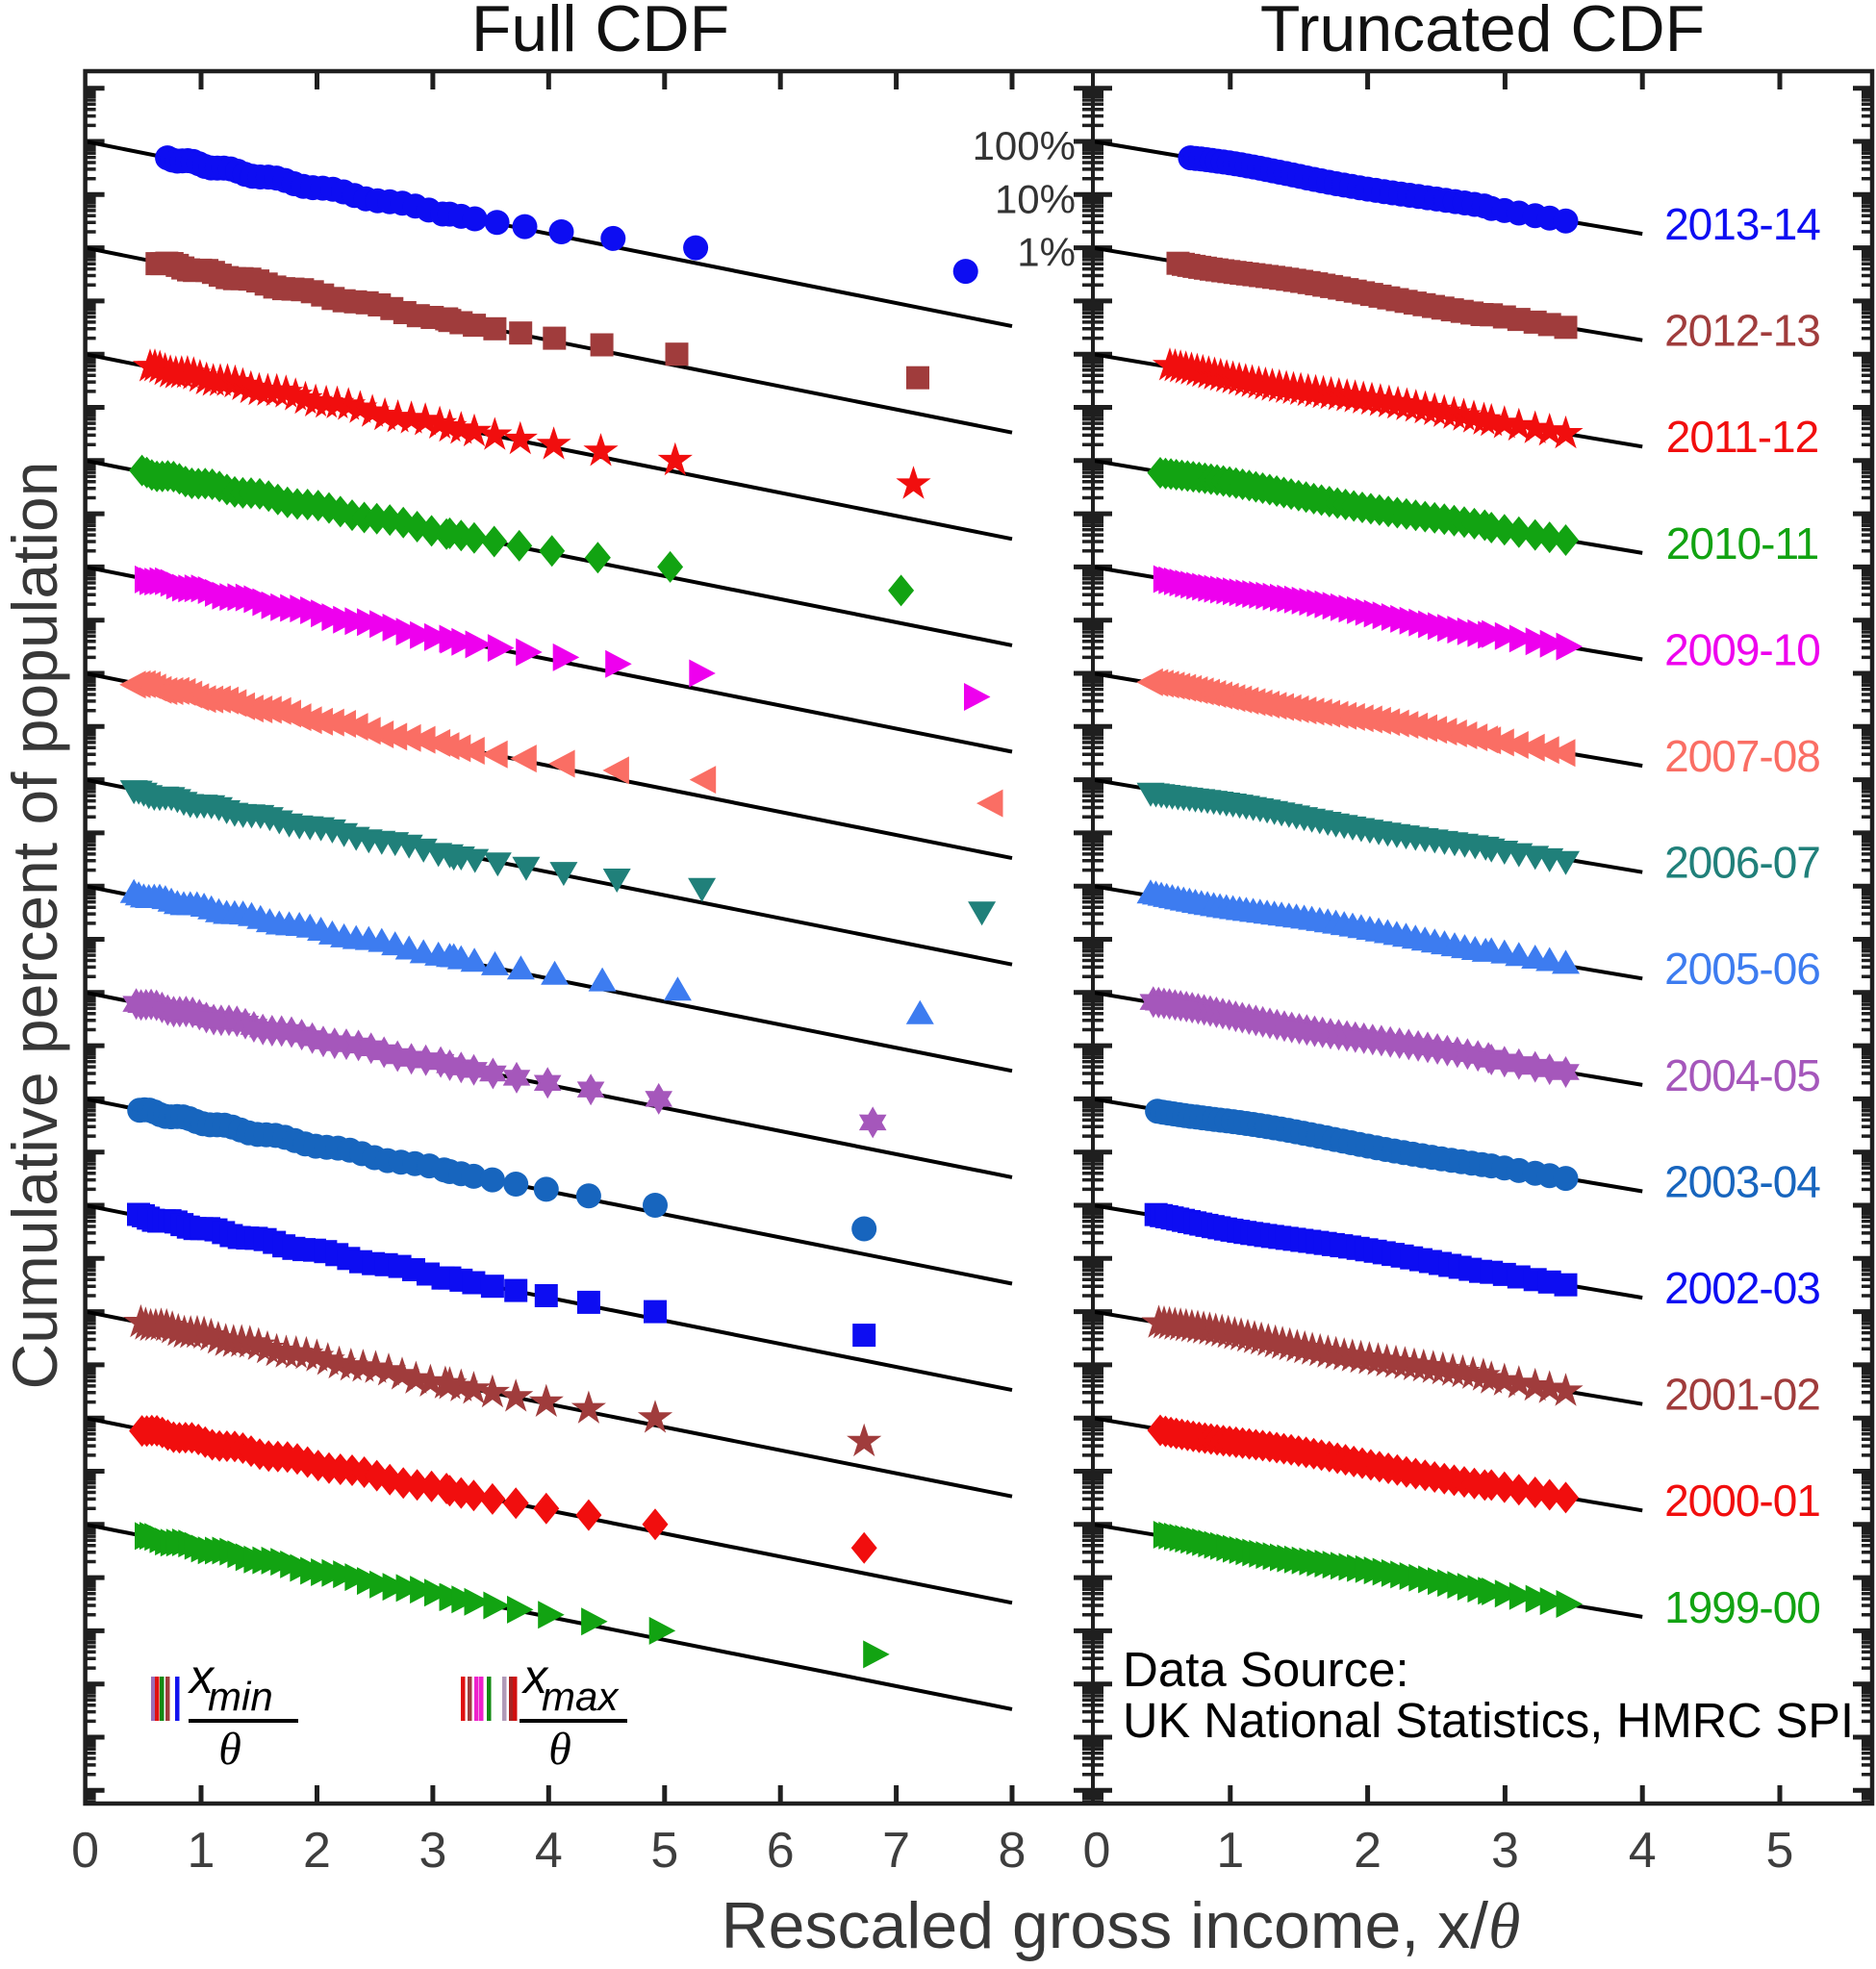 This screenshot has width=1876, height=1969. I want to click on svg-text: 7, so click(896, 1851).